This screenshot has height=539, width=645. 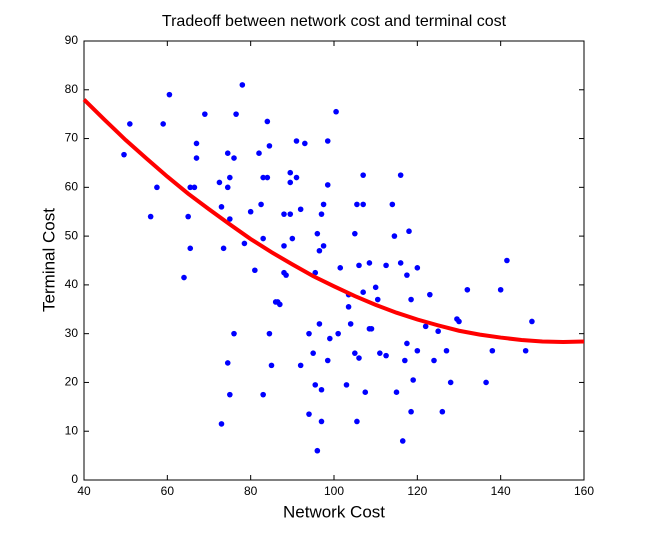 I want to click on y-tick-label: 10, so click(x=72, y=430).